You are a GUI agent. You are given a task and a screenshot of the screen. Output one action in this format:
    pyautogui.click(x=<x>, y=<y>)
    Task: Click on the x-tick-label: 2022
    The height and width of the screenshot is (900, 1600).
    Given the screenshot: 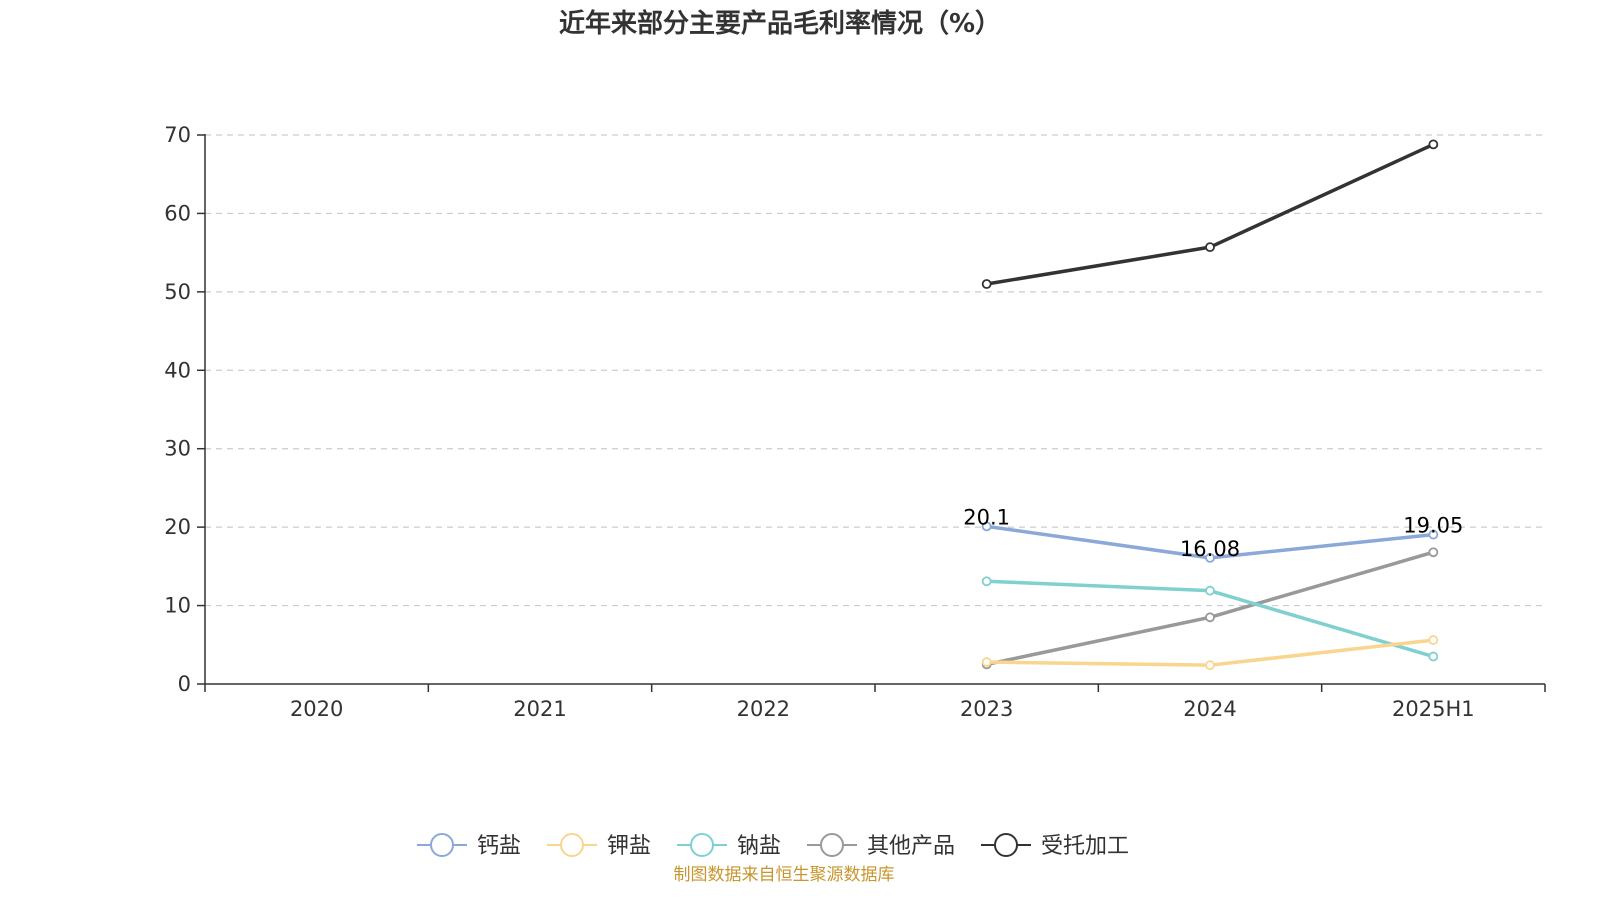 What is the action you would take?
    pyautogui.click(x=763, y=709)
    